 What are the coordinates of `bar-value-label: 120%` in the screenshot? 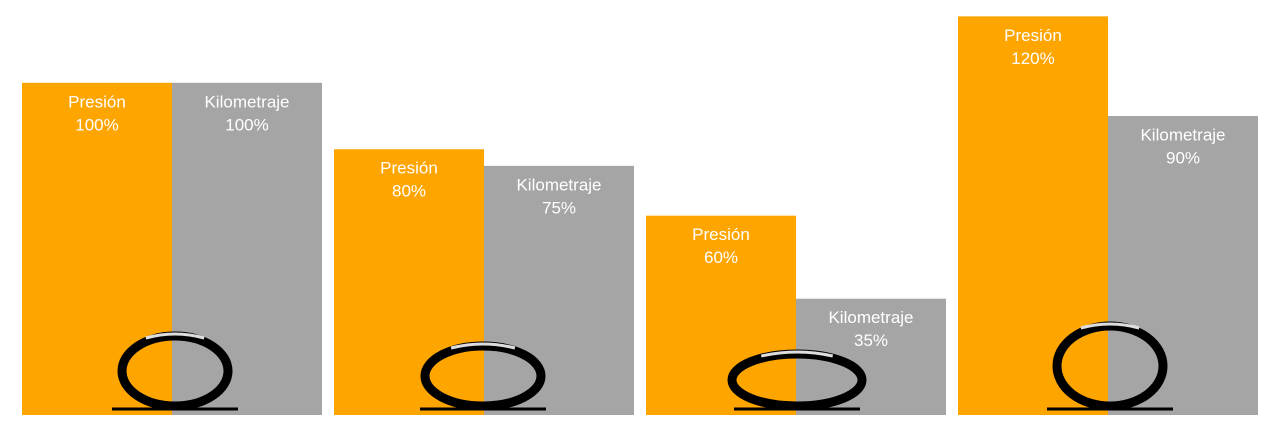 It's located at (1032, 58).